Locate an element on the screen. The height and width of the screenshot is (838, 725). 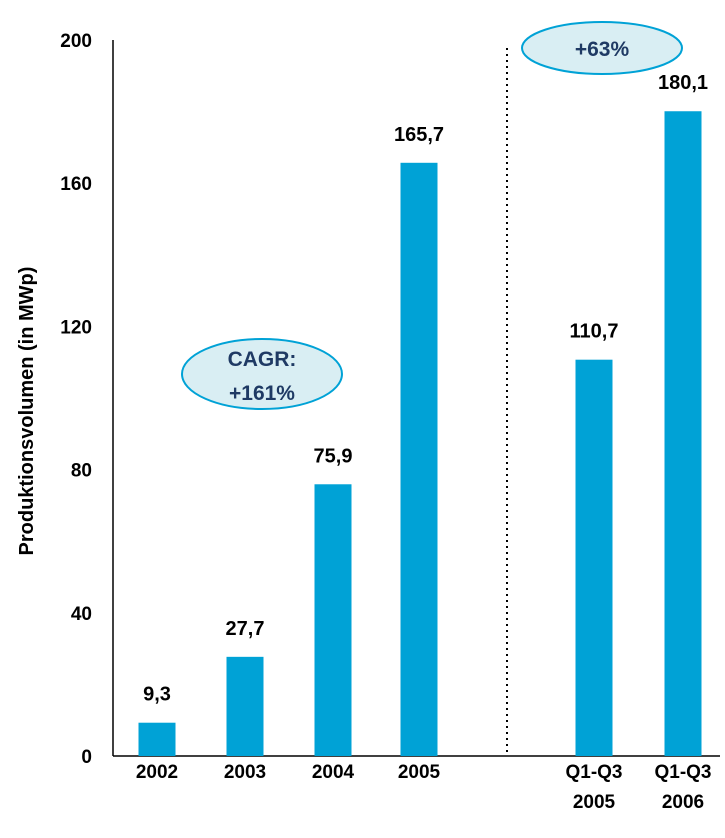
bar-value-label: 165,7 is located at coordinates (419, 135).